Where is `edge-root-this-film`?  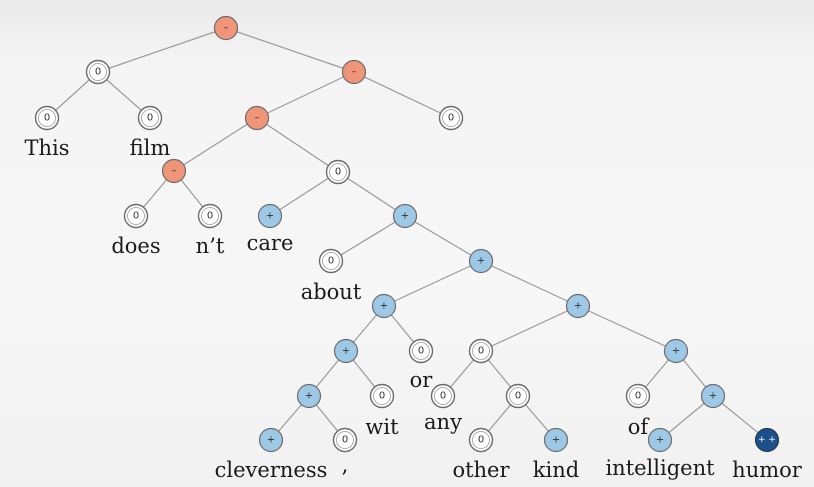 edge-root-this-film is located at coordinates (162, 50).